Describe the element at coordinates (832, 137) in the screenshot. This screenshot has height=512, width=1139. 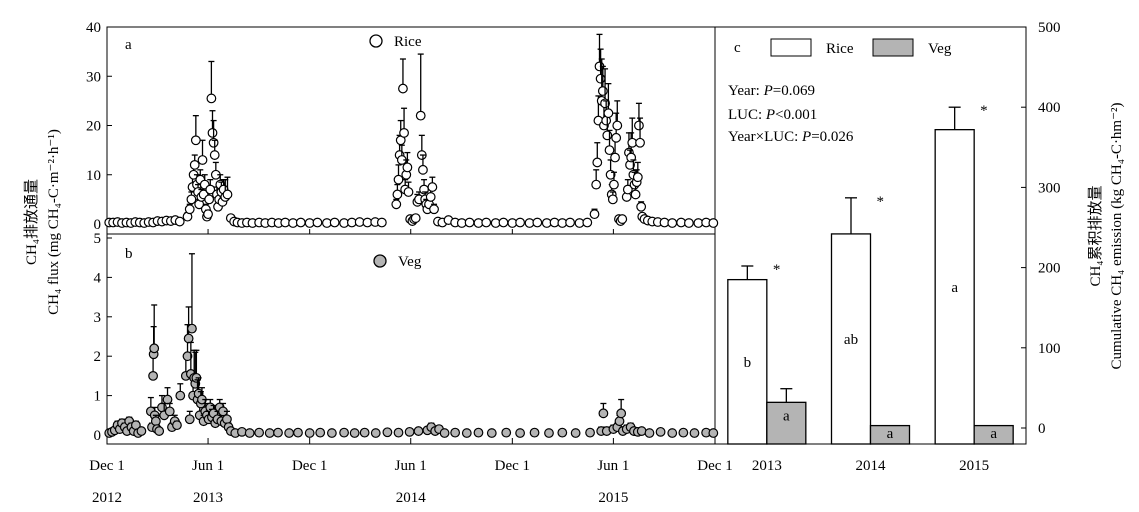
I see `stat-interaction-value: =0.026` at that location.